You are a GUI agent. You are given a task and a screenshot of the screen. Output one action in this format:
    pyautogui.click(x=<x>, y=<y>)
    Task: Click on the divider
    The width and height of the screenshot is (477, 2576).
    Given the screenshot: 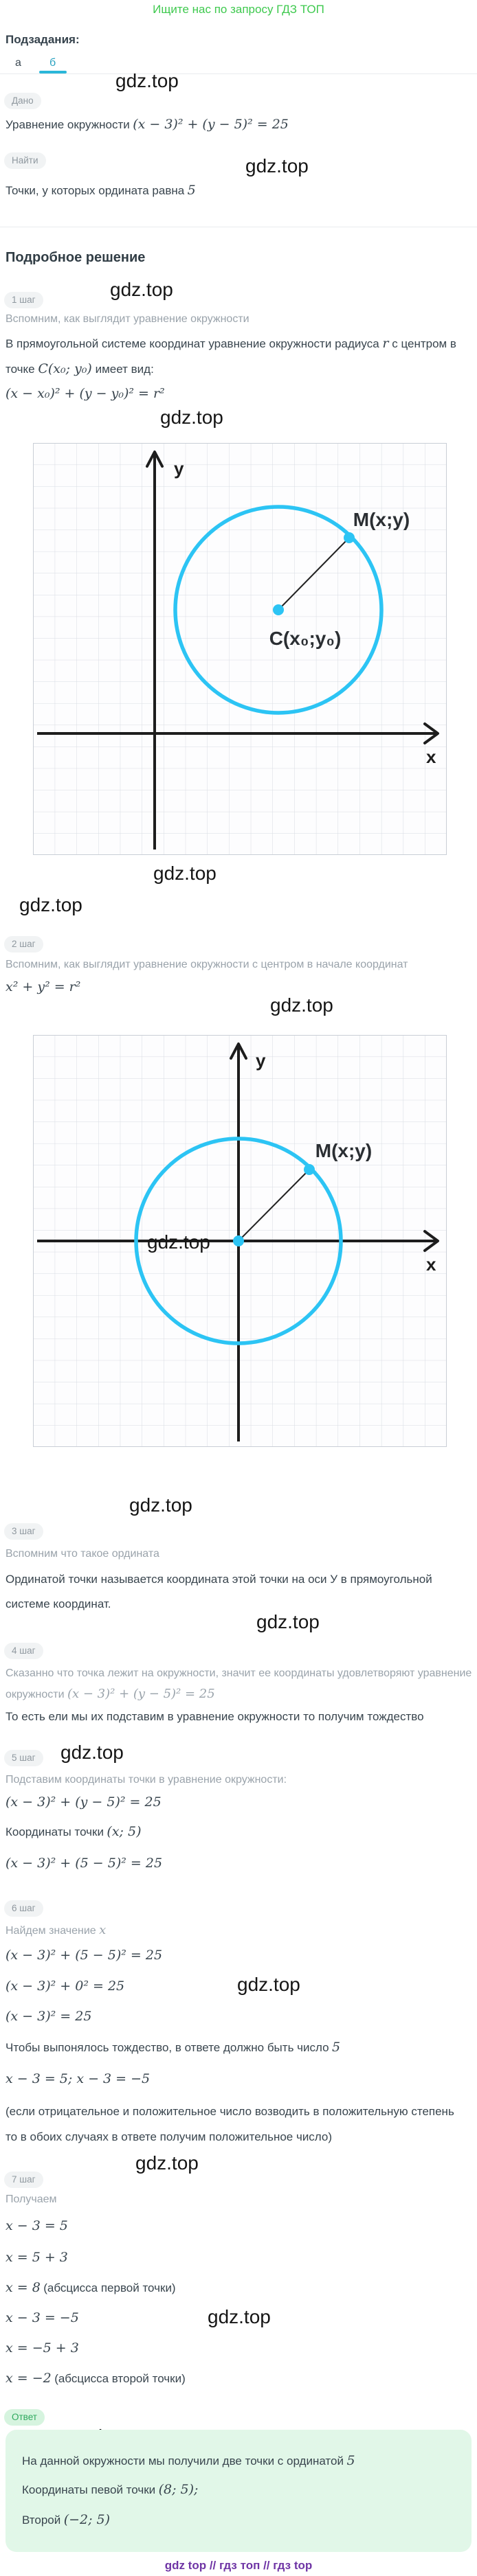 What is the action you would take?
    pyautogui.click(x=238, y=73)
    